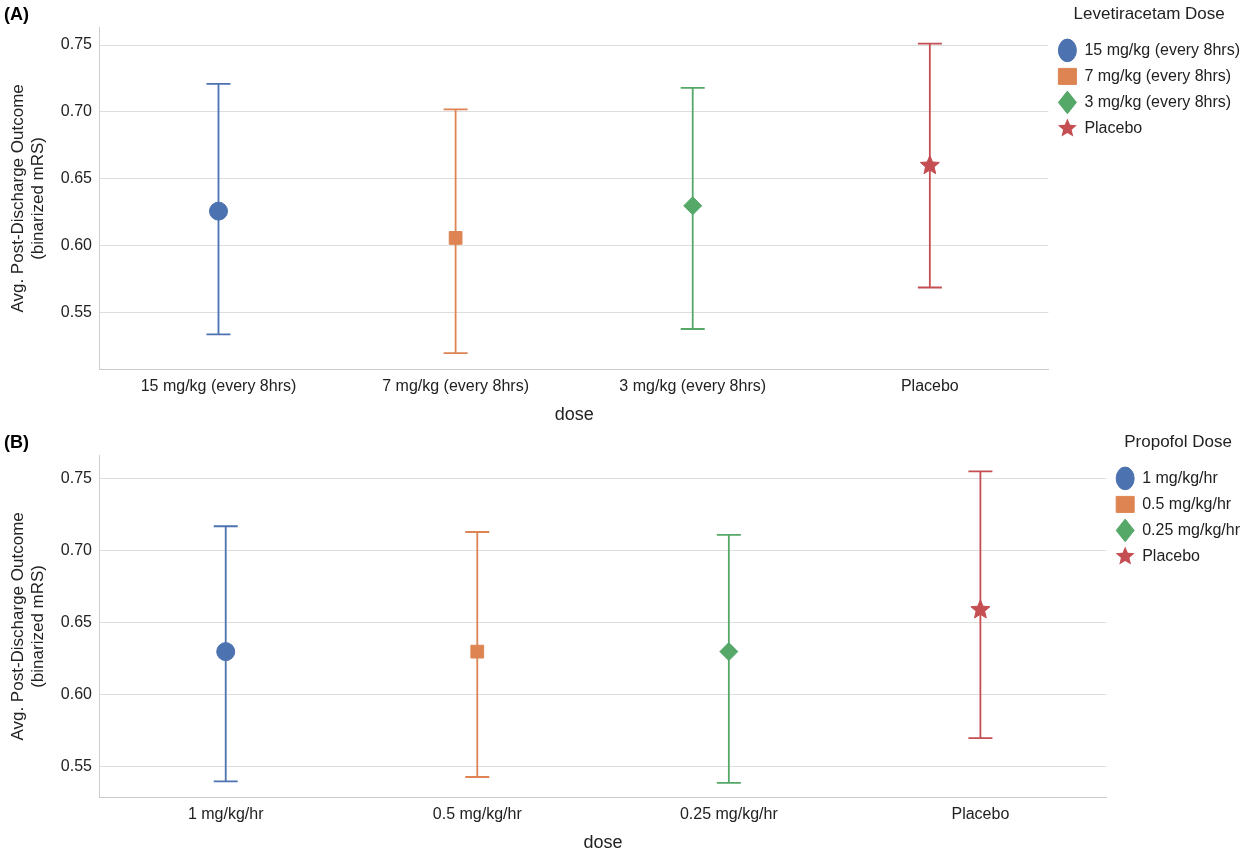 This screenshot has width=1252, height=857. What do you see at coordinates (1191, 529) in the screenshot?
I see `legend-label: 0.25 mg/kg/hr` at bounding box center [1191, 529].